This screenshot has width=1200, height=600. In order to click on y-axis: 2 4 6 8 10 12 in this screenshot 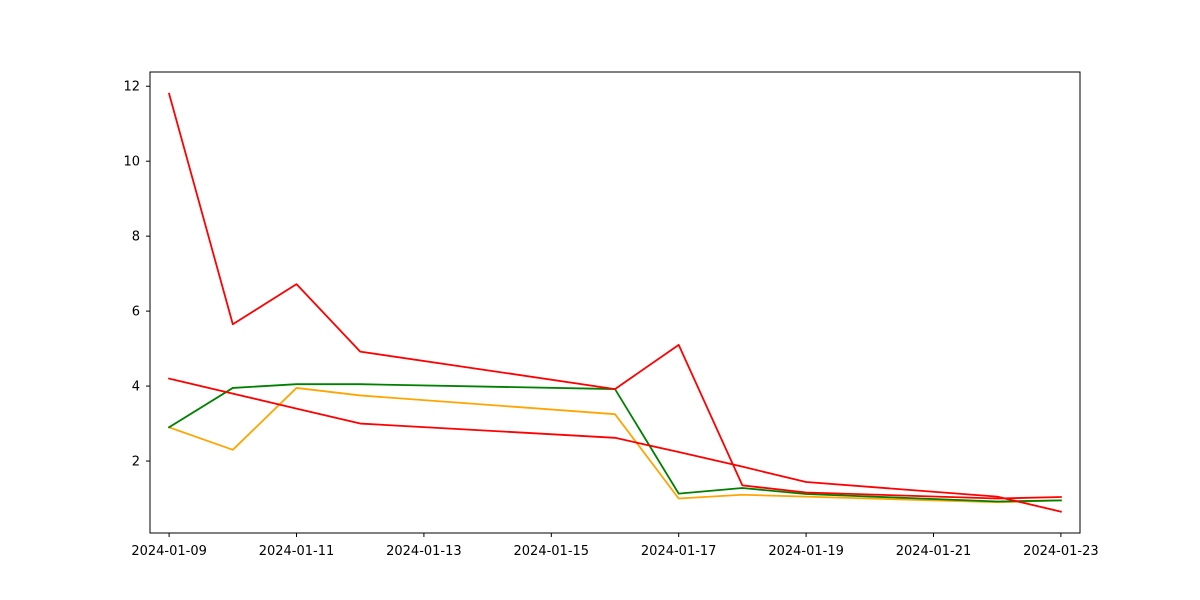, I will do `click(136, 275)`.